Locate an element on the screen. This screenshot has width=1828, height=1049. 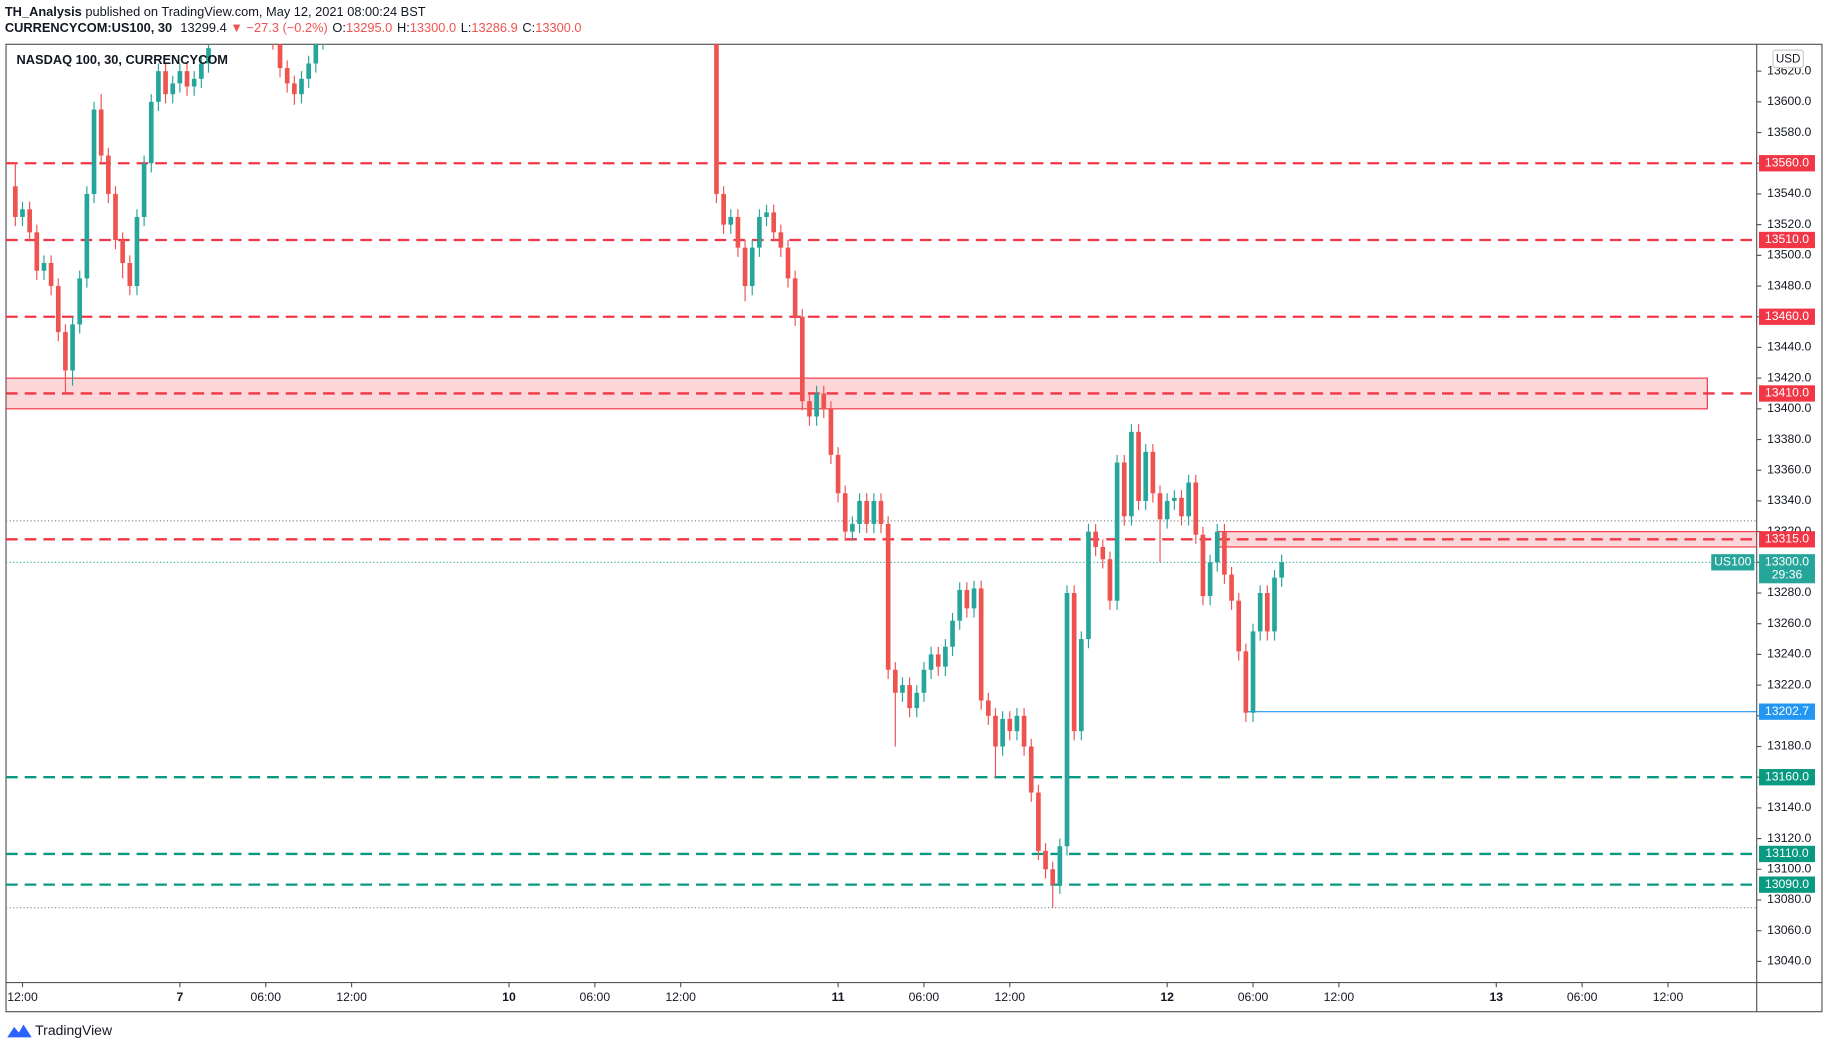
y-tick-label: 13600.0 is located at coordinates (1789, 101).